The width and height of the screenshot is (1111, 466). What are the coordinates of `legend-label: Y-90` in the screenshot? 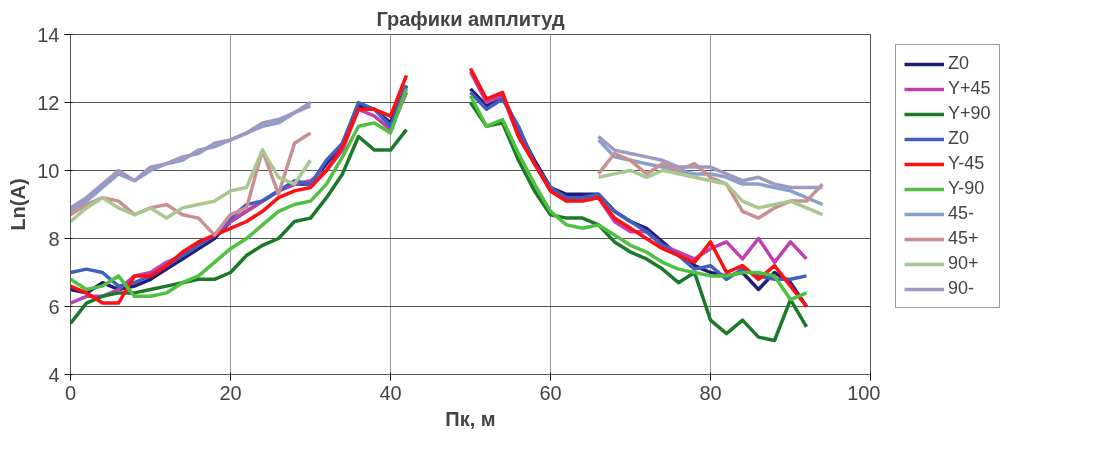 It's located at (966, 188).